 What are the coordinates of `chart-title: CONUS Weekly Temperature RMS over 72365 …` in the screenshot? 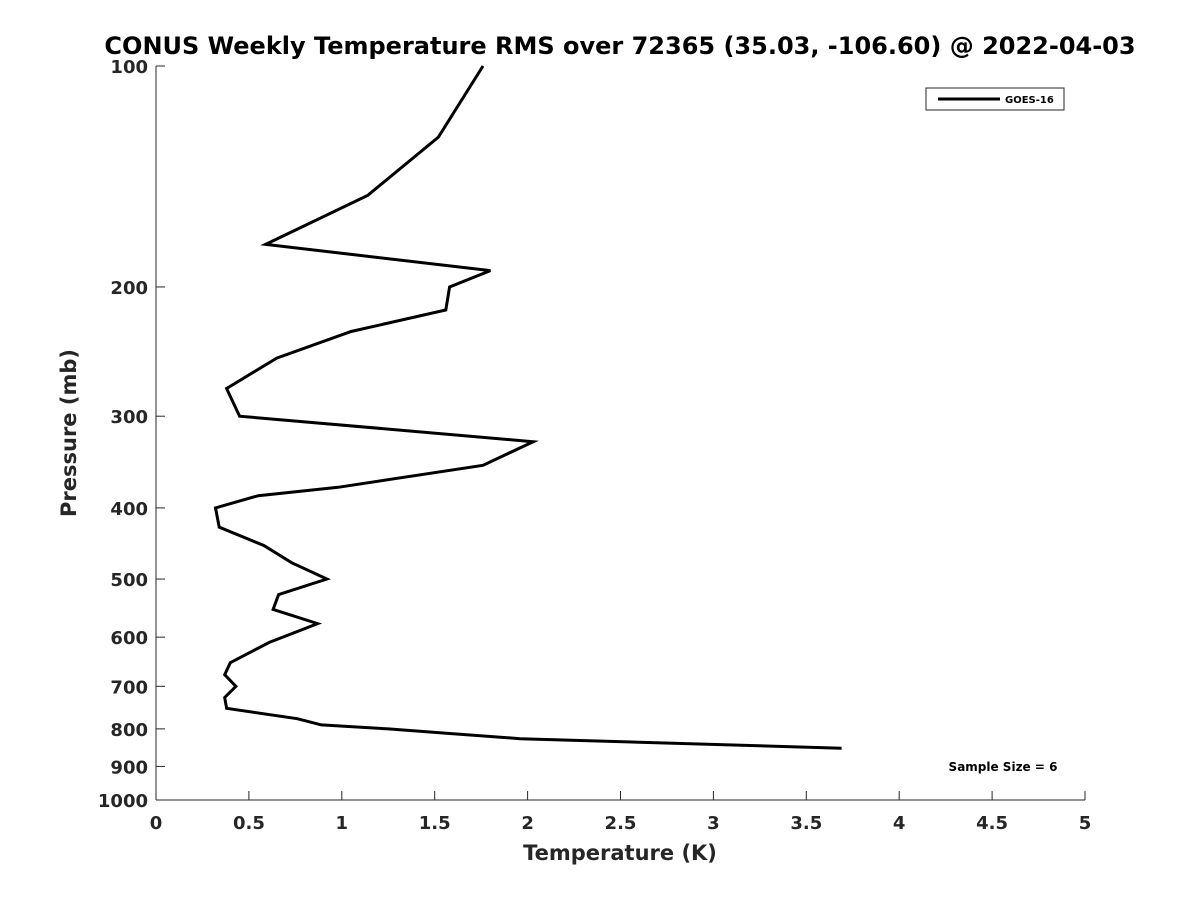 It's located at (619, 46).